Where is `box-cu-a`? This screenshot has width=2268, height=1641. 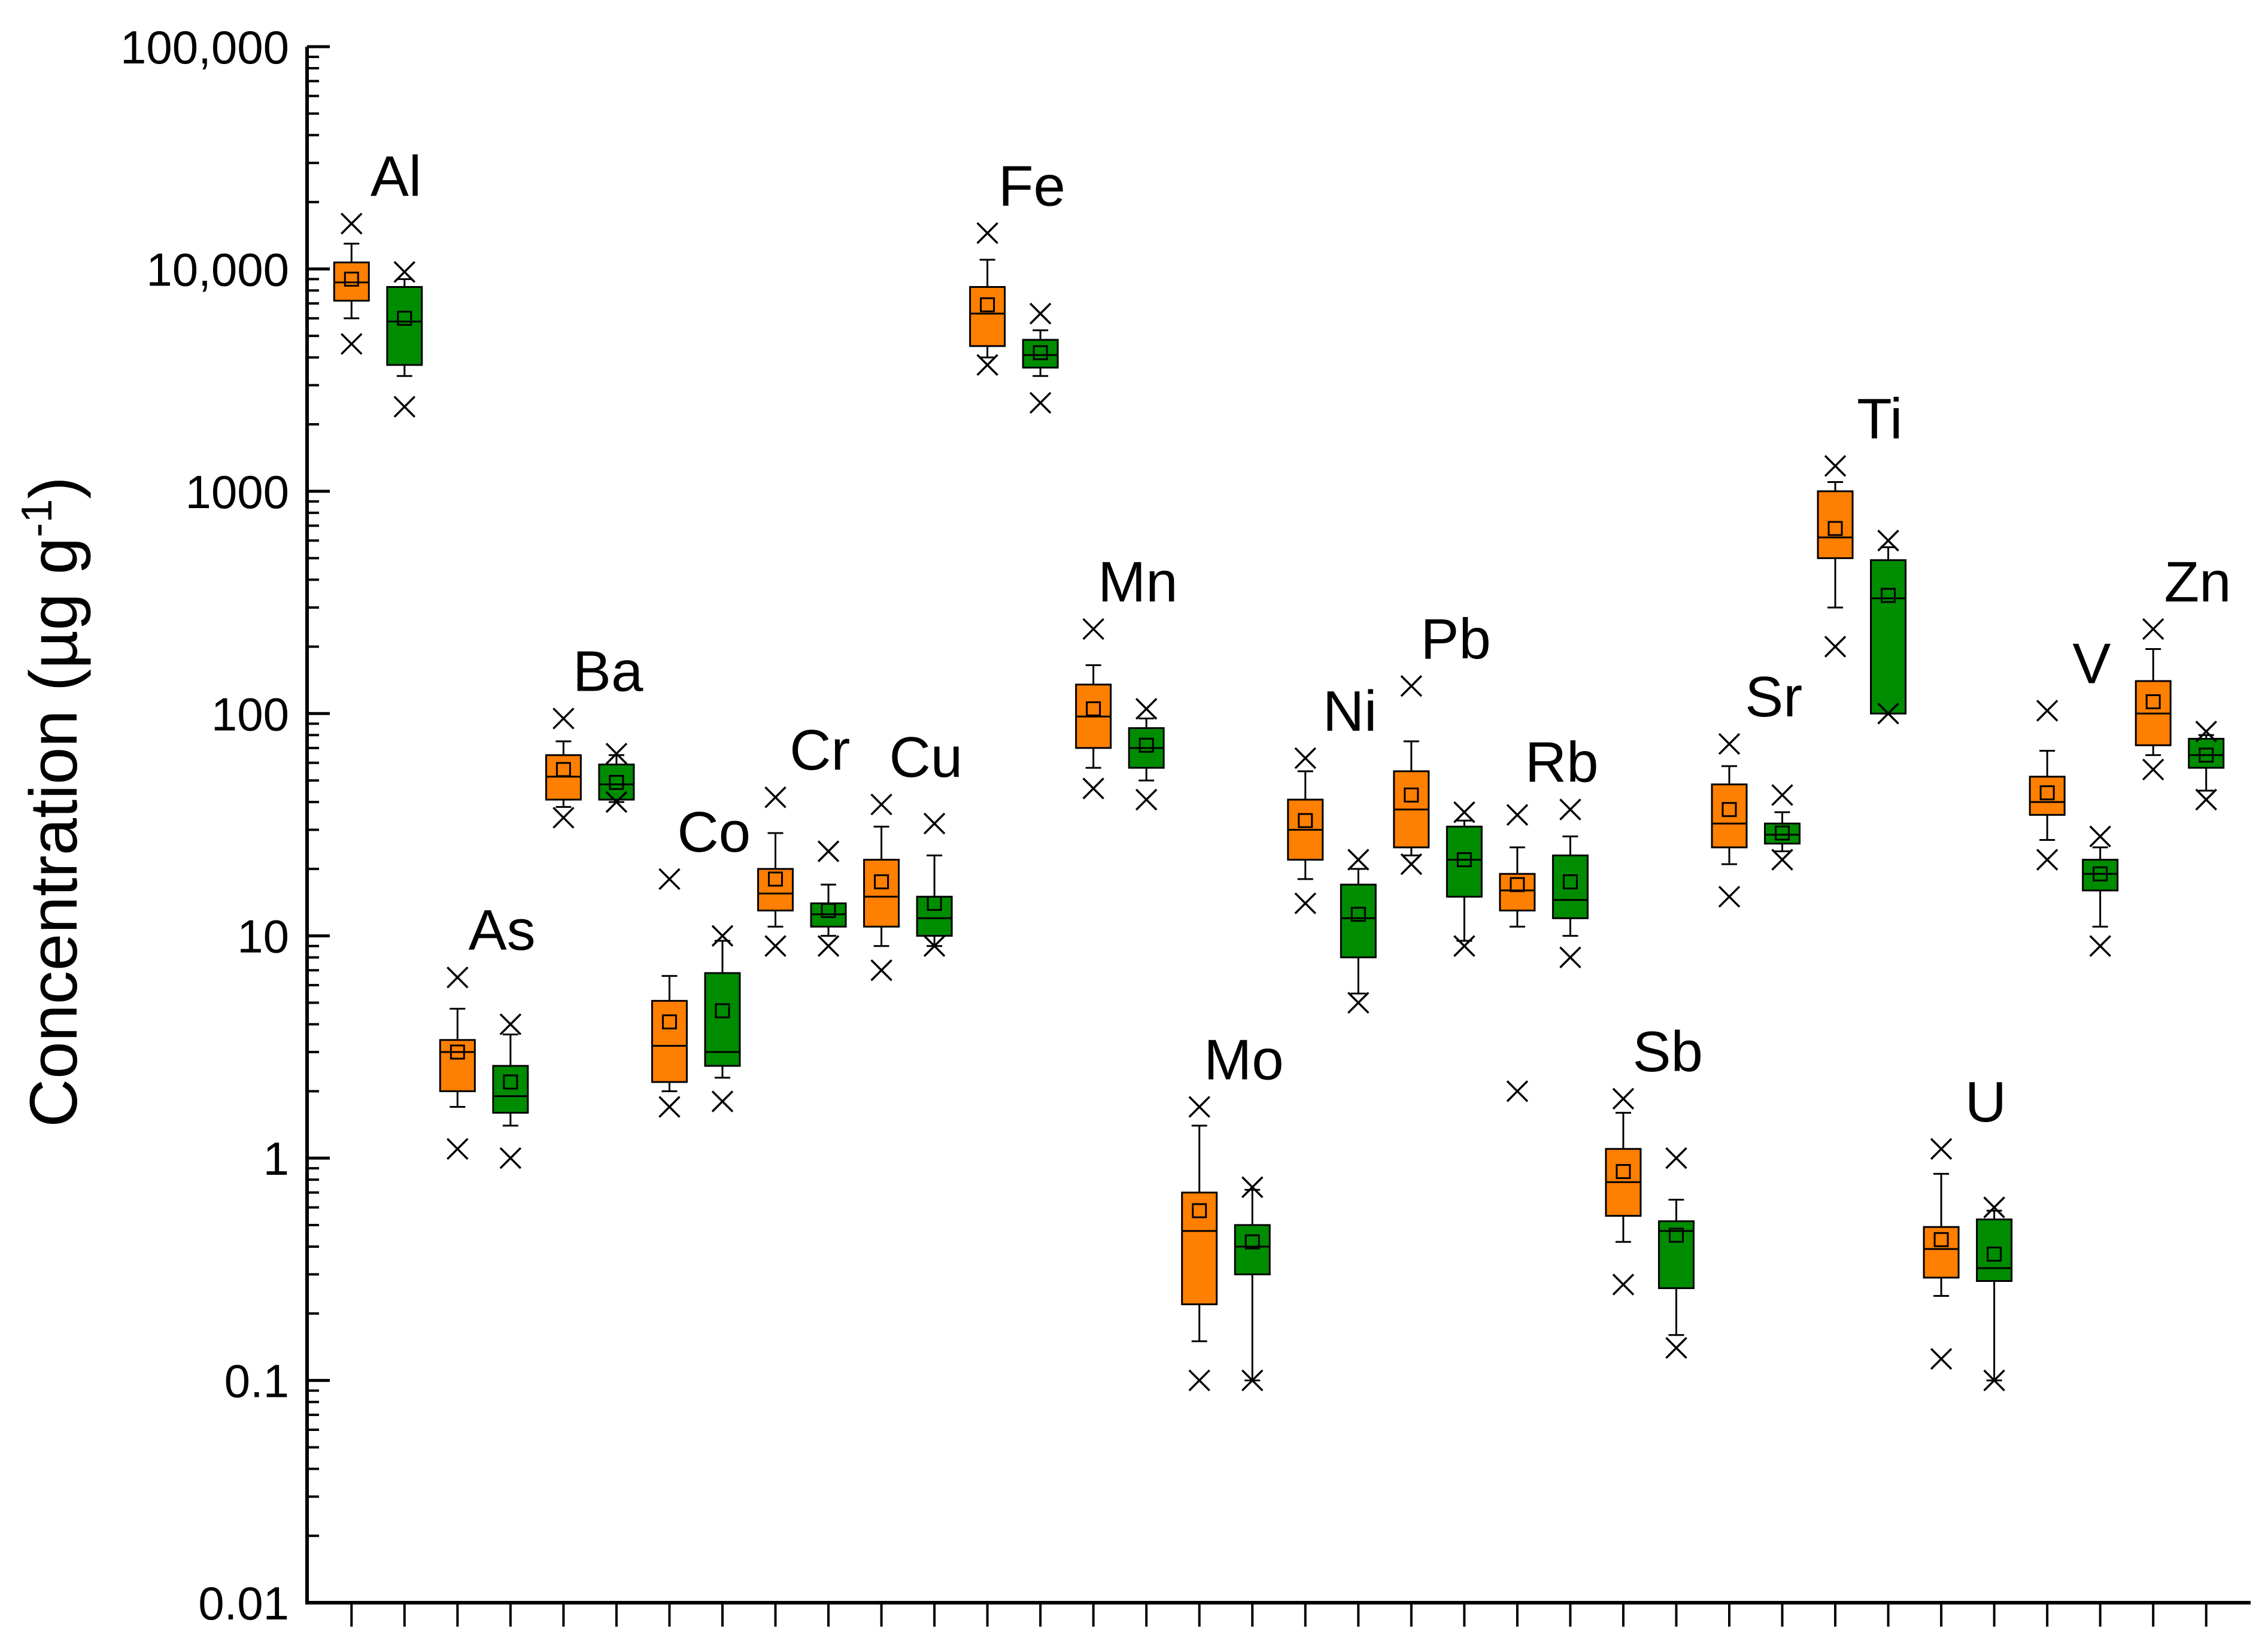 box-cu-a is located at coordinates (881, 887).